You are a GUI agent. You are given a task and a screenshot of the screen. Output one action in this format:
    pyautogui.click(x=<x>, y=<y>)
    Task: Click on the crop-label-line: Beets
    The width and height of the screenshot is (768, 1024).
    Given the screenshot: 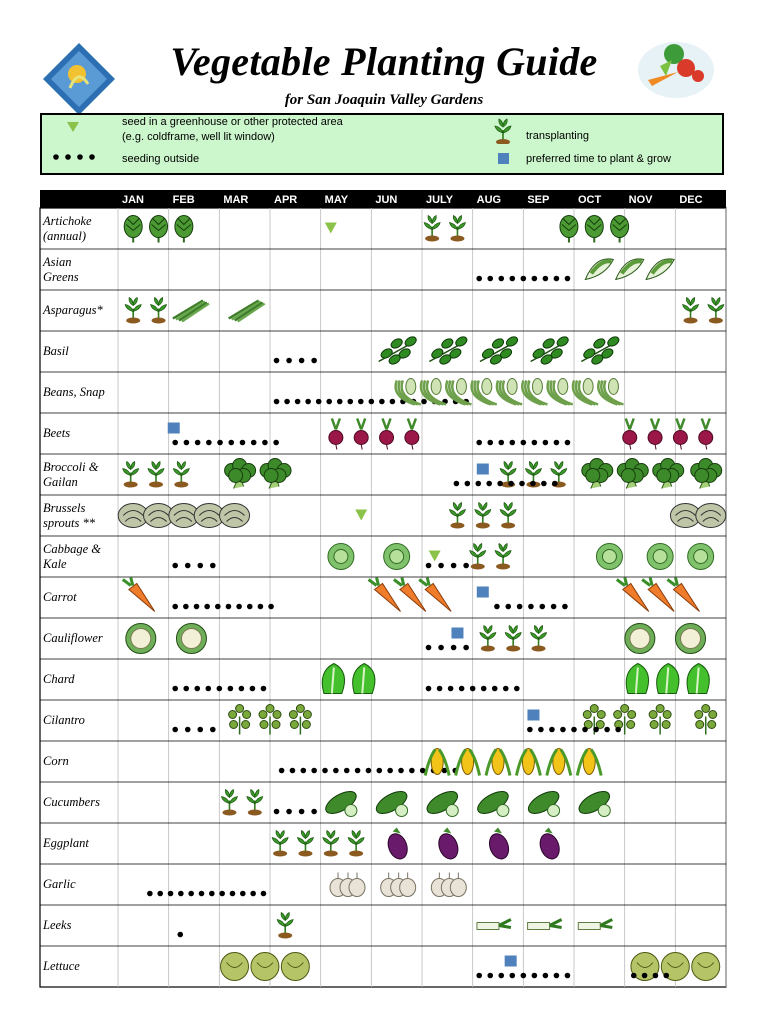 What is the action you would take?
    pyautogui.click(x=57, y=433)
    